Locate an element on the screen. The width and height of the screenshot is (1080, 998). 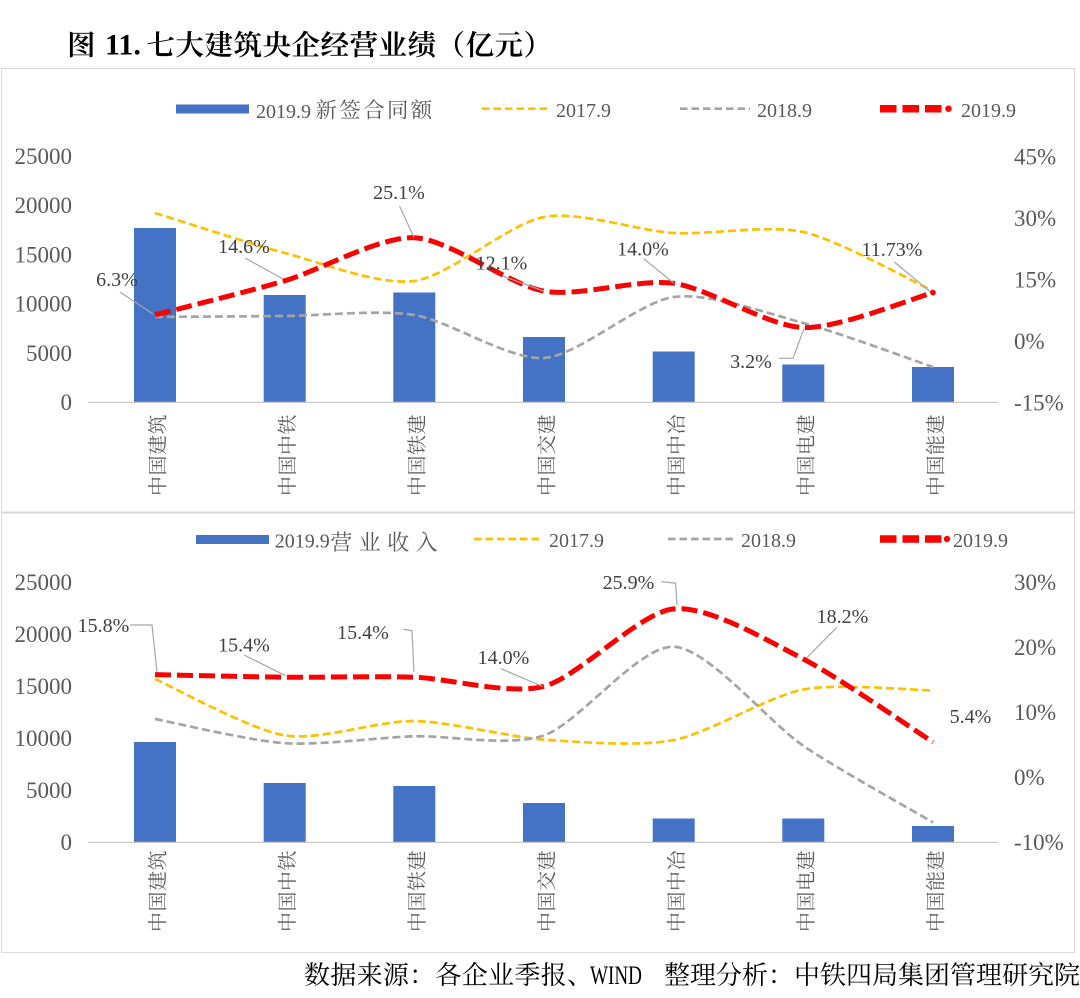
svg-text: 5.4% is located at coordinates (971, 717).